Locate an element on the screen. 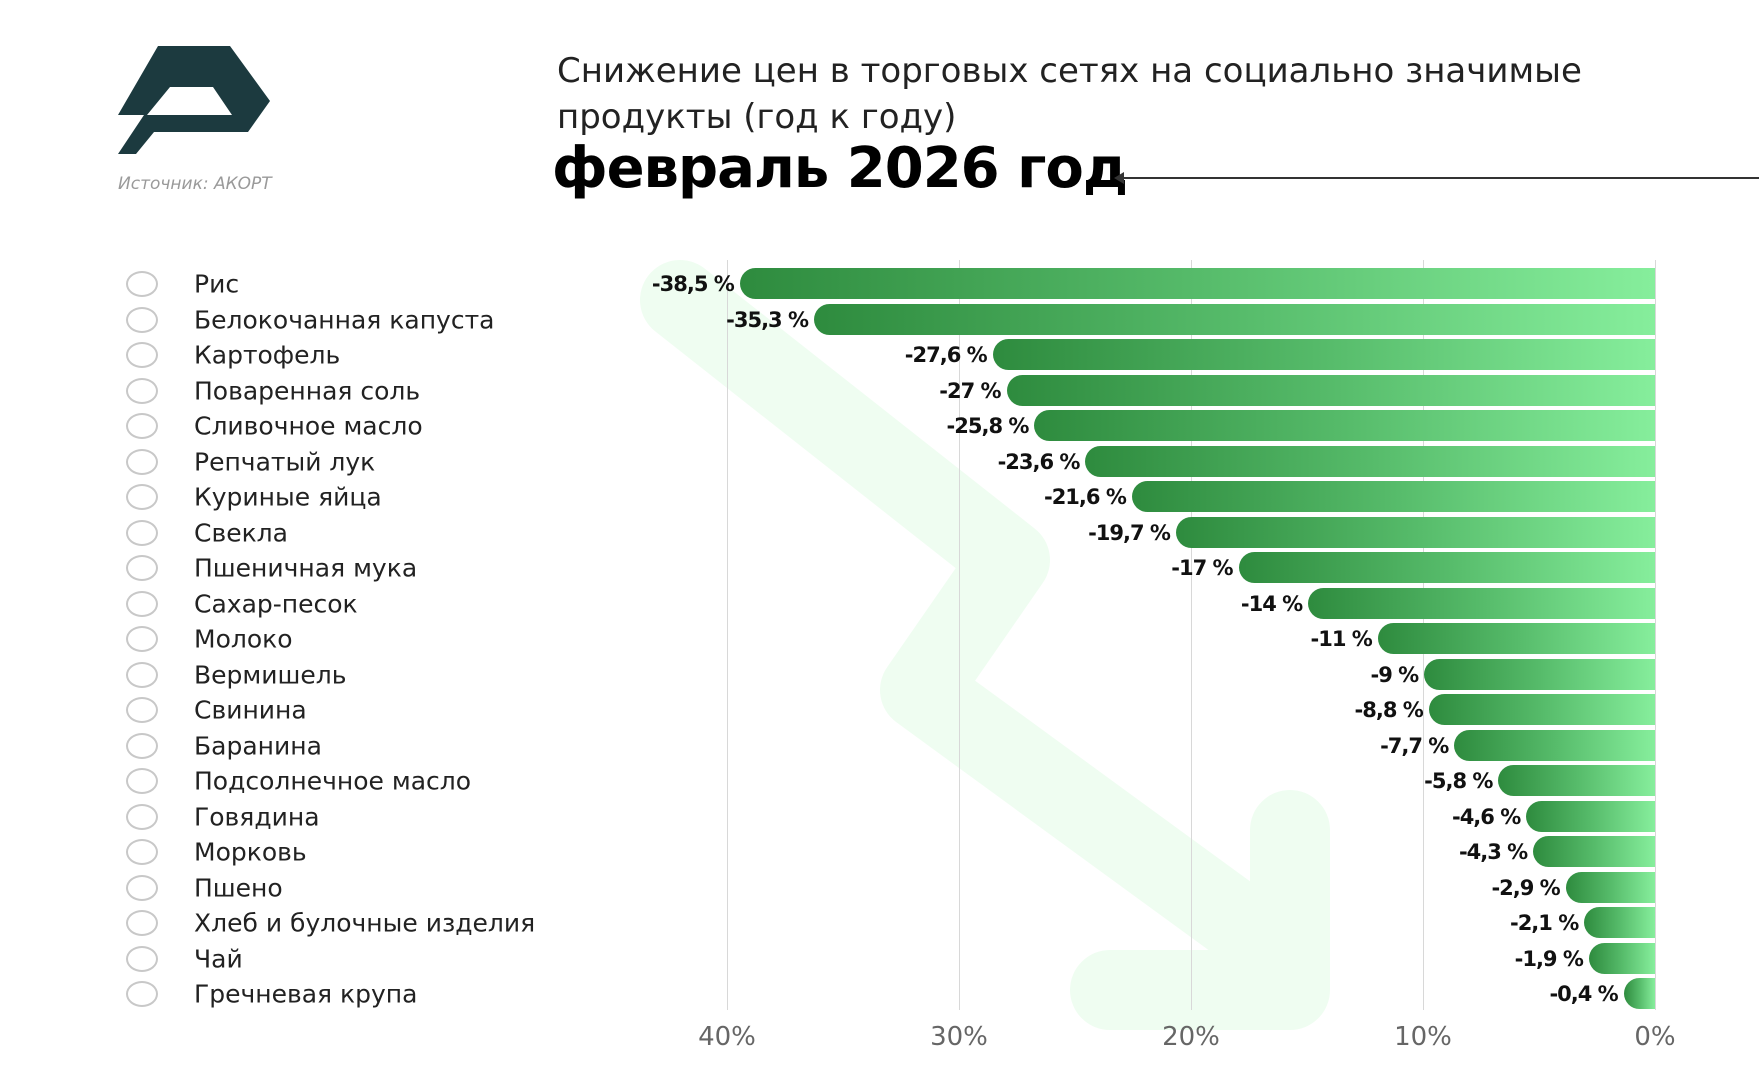  category-label: Молоко is located at coordinates (243, 639).